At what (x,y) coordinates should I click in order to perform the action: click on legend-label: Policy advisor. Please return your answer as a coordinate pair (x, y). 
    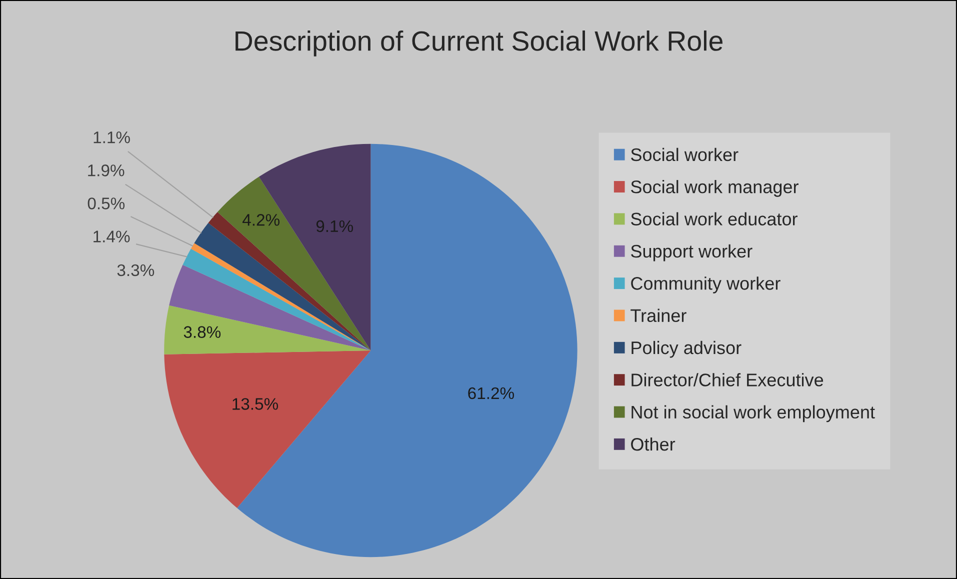
    Looking at the image, I should click on (687, 349).